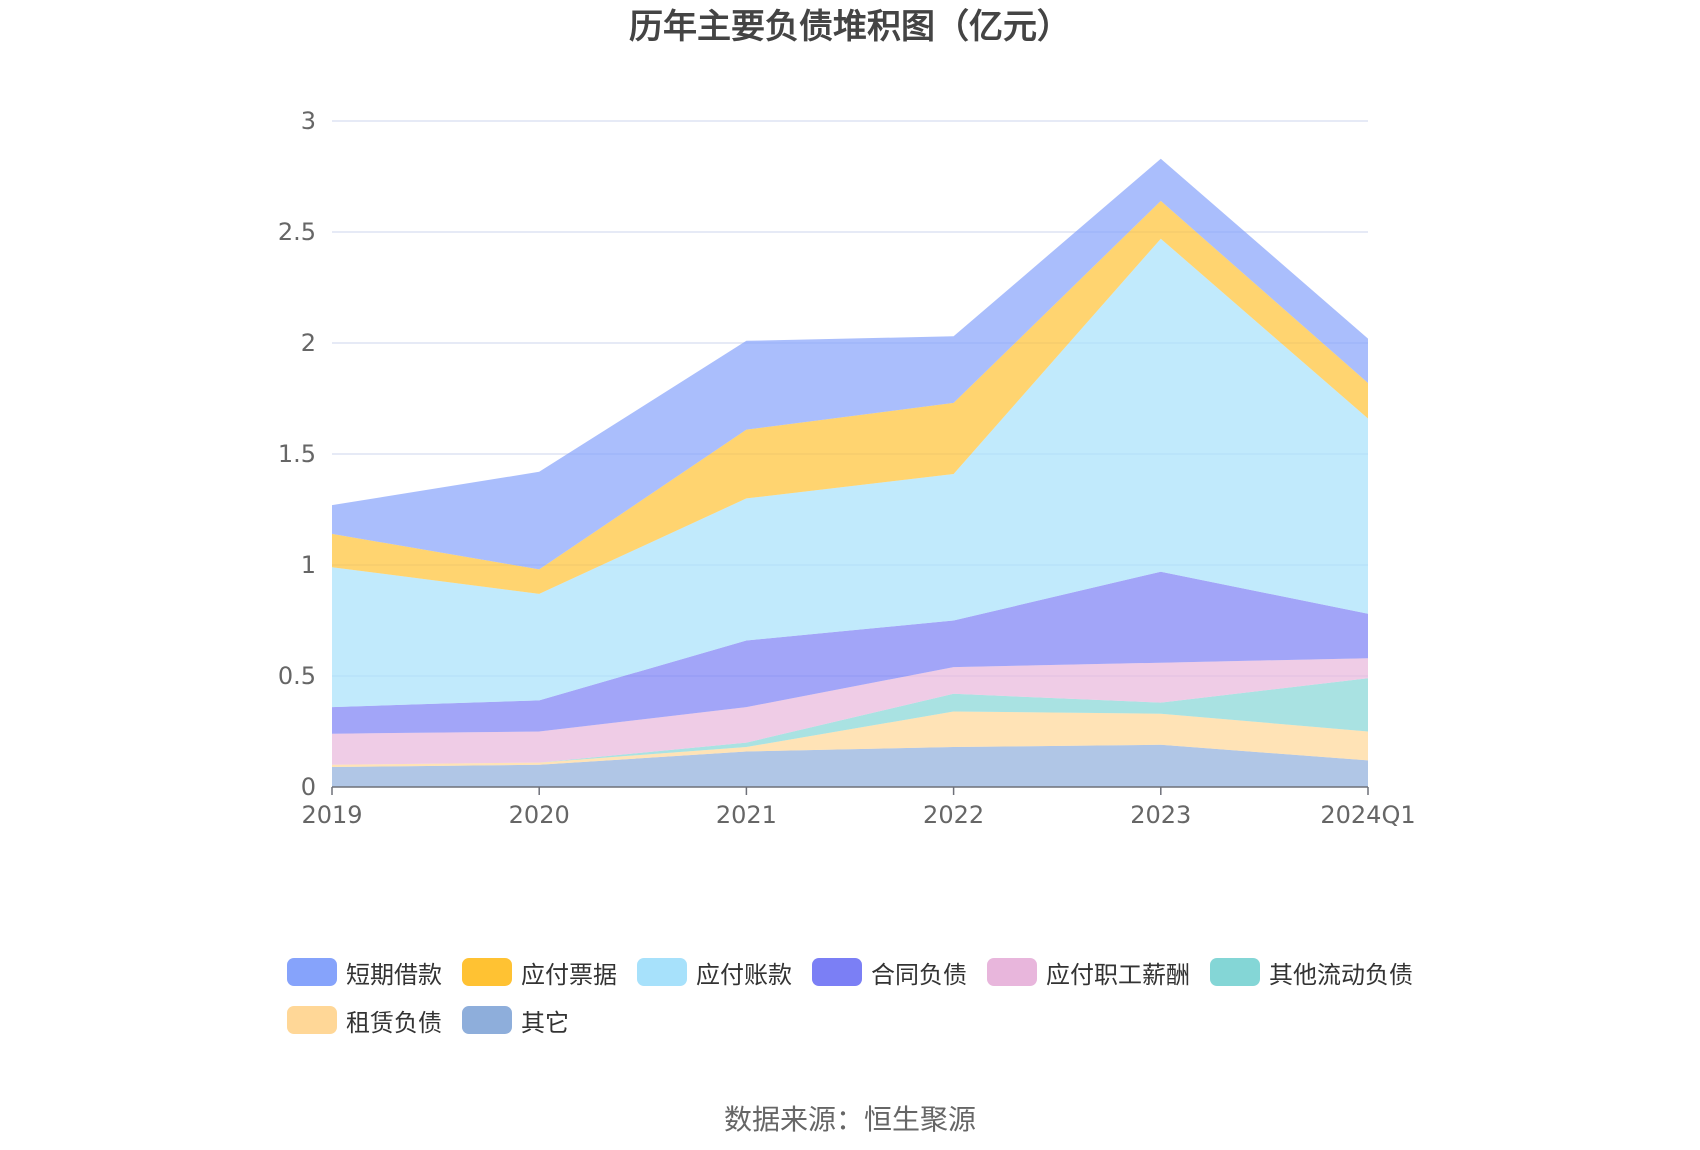 This screenshot has height=1150, width=1700. What do you see at coordinates (394, 1022) in the screenshot?
I see `legend-label: 租赁负债` at bounding box center [394, 1022].